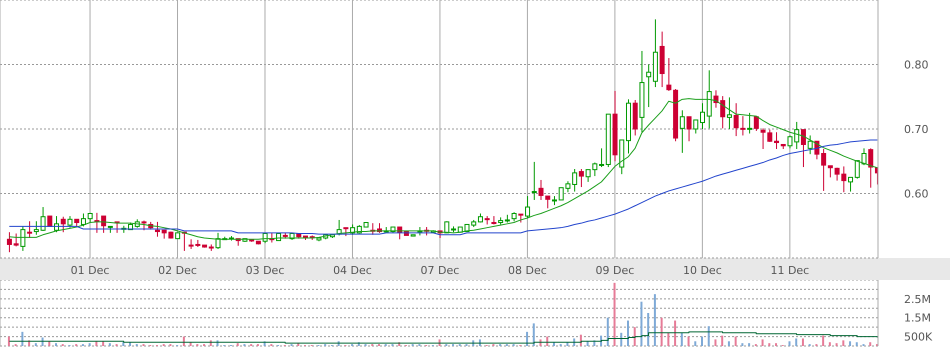 The width and height of the screenshot is (950, 347). I want to click on y-tick-label: 0.60, so click(916, 193).